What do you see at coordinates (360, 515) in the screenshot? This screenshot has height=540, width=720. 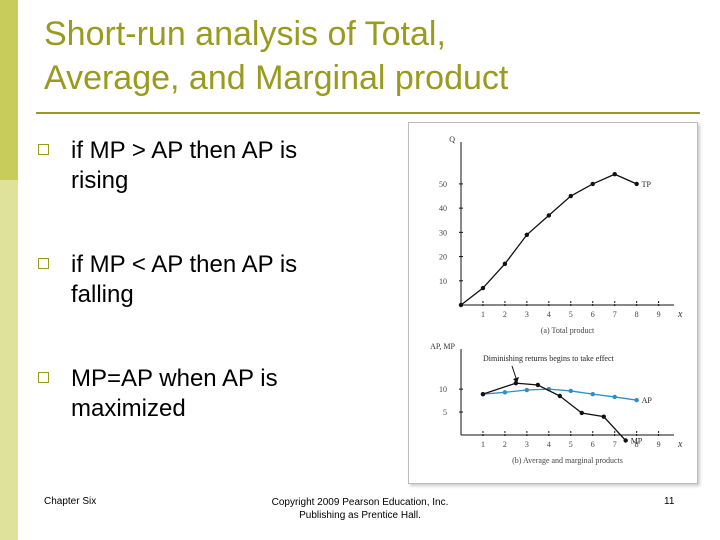 I see `footer-line: Publishing as Prentice Hall.` at bounding box center [360, 515].